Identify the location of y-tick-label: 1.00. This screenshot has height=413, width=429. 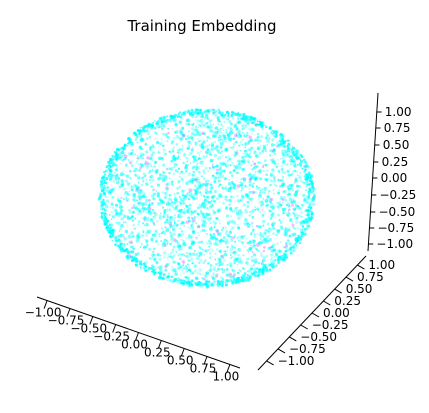
(381, 265).